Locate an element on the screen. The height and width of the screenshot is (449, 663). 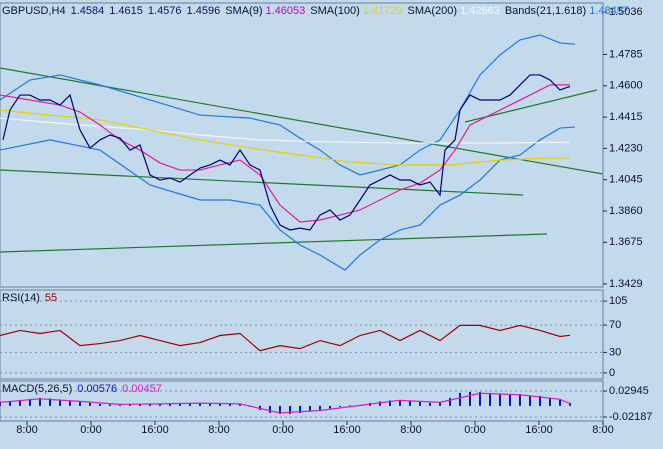
panel-header: RSI(14) 55 is located at coordinates (29, 298).